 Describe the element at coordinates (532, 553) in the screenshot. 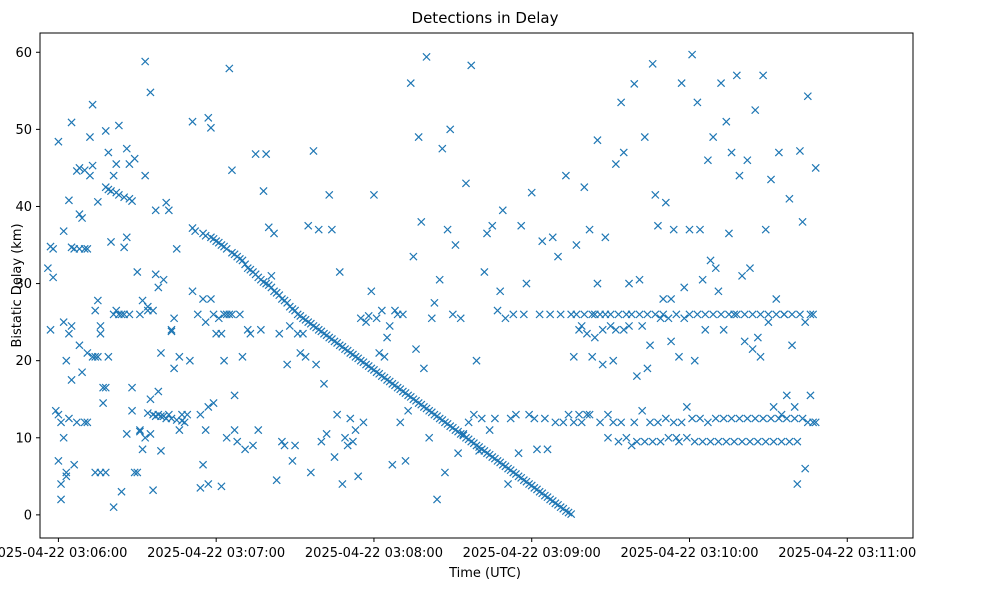

I see `x-tick-label: 2025-04-22 03:09:00` at that location.